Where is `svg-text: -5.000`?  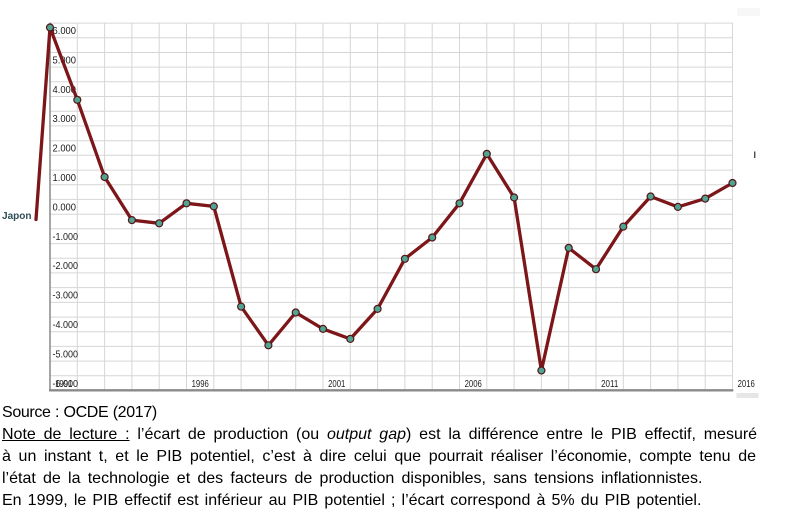
svg-text: -5.000 is located at coordinates (66, 354).